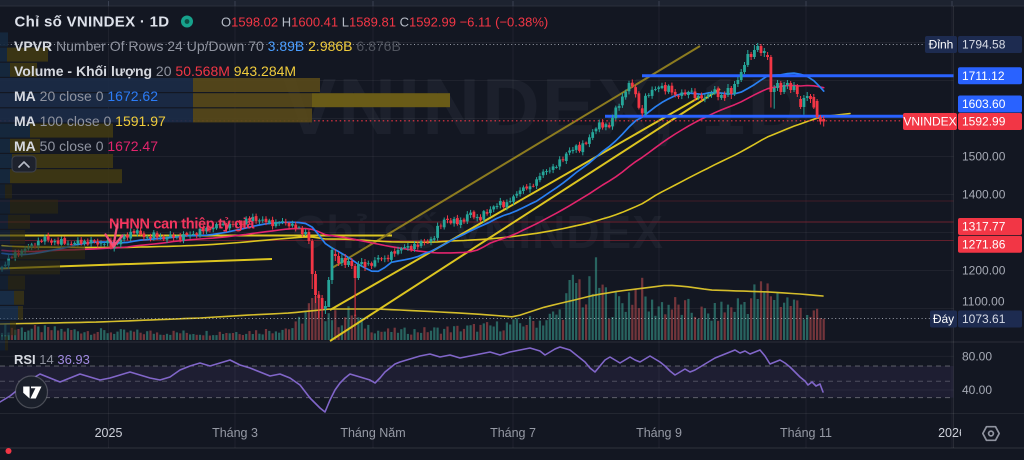 The height and width of the screenshot is (460, 1024). I want to click on svg-text: MA 100 close 0 1591.97, so click(90, 121).